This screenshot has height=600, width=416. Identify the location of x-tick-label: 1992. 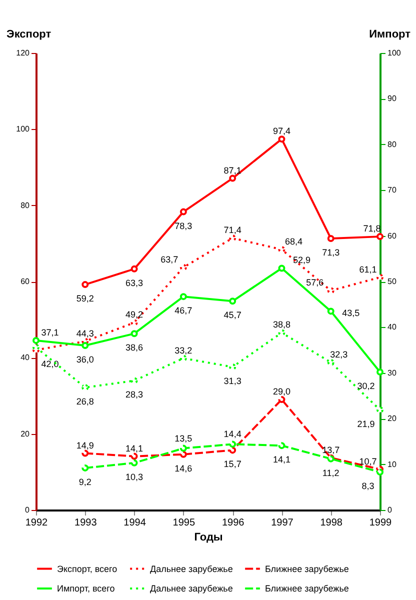
(36, 523).